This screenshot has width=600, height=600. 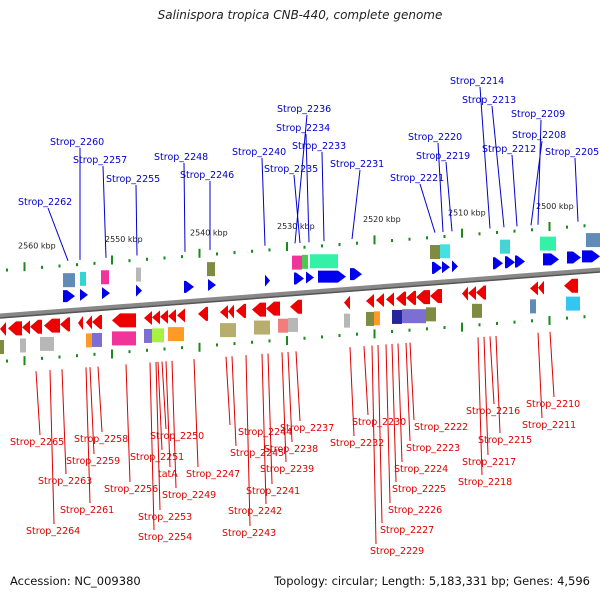 I want to click on forward-gene-label: Strop_2212, so click(x=509, y=149).